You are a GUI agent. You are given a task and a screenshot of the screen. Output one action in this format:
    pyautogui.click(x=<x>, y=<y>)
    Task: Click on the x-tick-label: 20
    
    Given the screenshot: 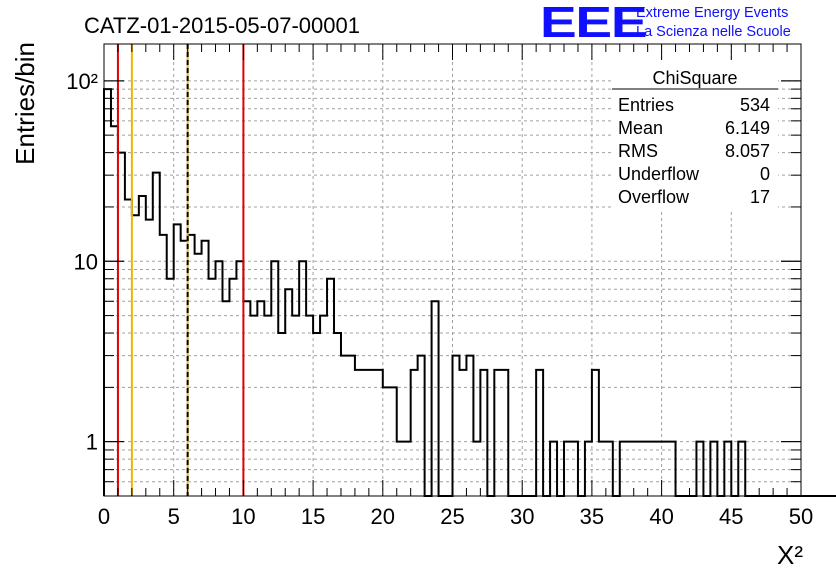 What is the action you would take?
    pyautogui.click(x=383, y=516)
    